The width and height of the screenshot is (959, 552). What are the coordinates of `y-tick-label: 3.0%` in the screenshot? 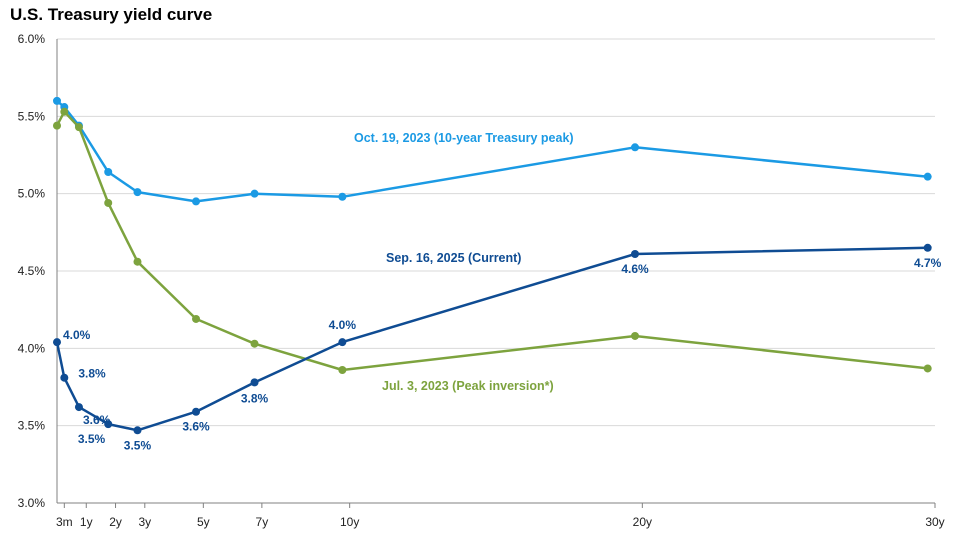 It's located at (32, 503).